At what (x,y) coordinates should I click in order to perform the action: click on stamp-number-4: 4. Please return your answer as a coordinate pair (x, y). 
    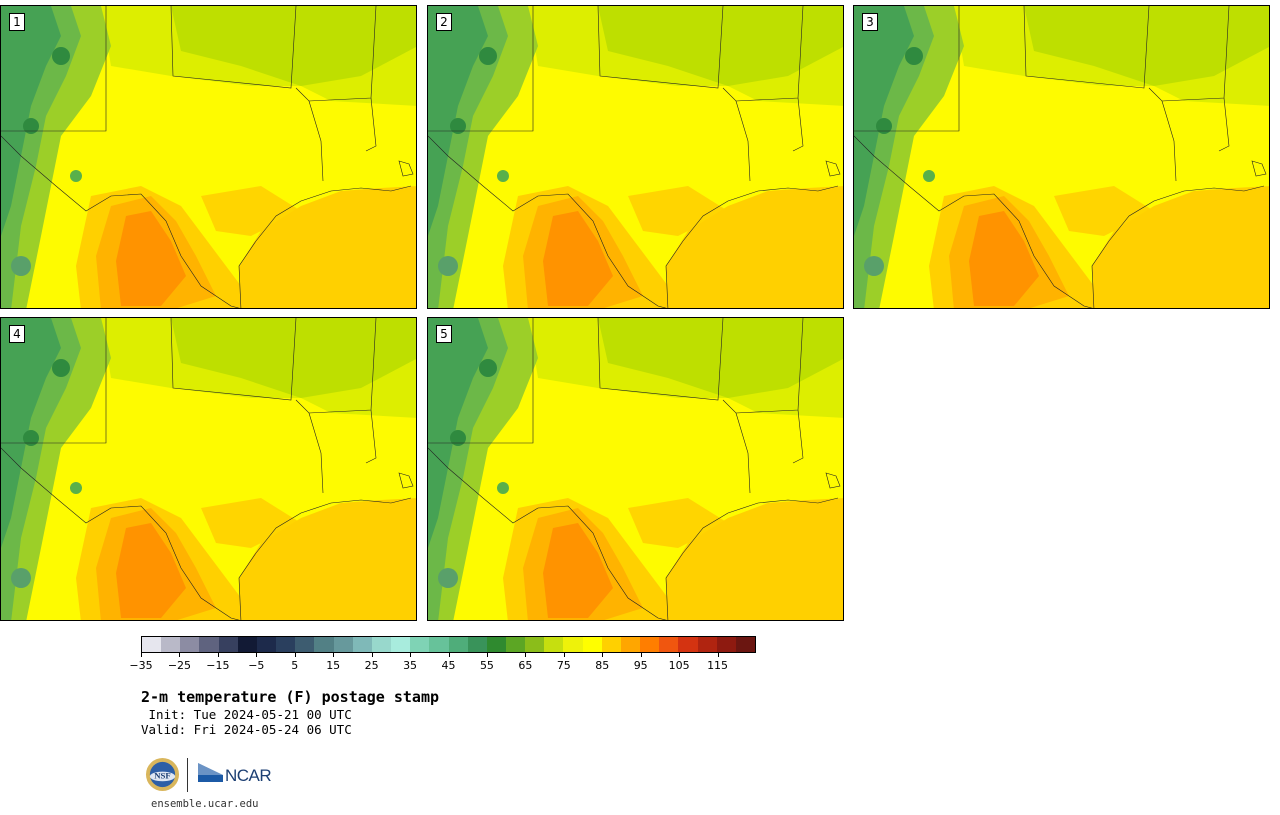
    Looking at the image, I should click on (17, 334).